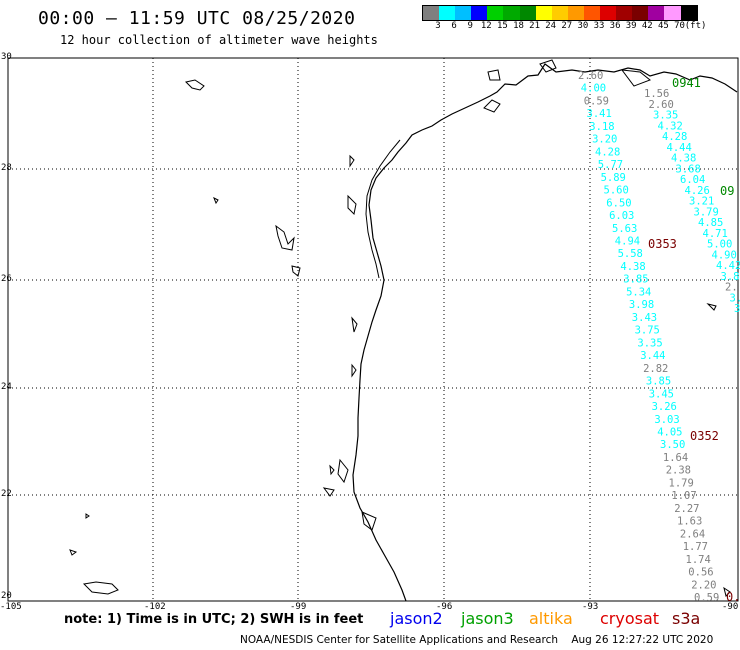 This screenshot has height=650, width=740. What do you see at coordinates (661, 394) in the screenshot?
I see `wave-height-value: 3.45` at bounding box center [661, 394].